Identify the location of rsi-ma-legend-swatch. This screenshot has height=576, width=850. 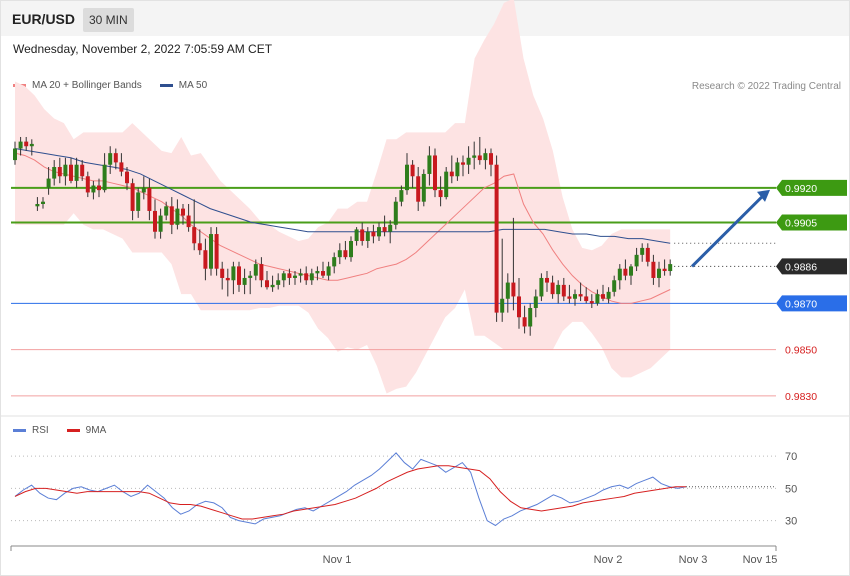
(73, 430).